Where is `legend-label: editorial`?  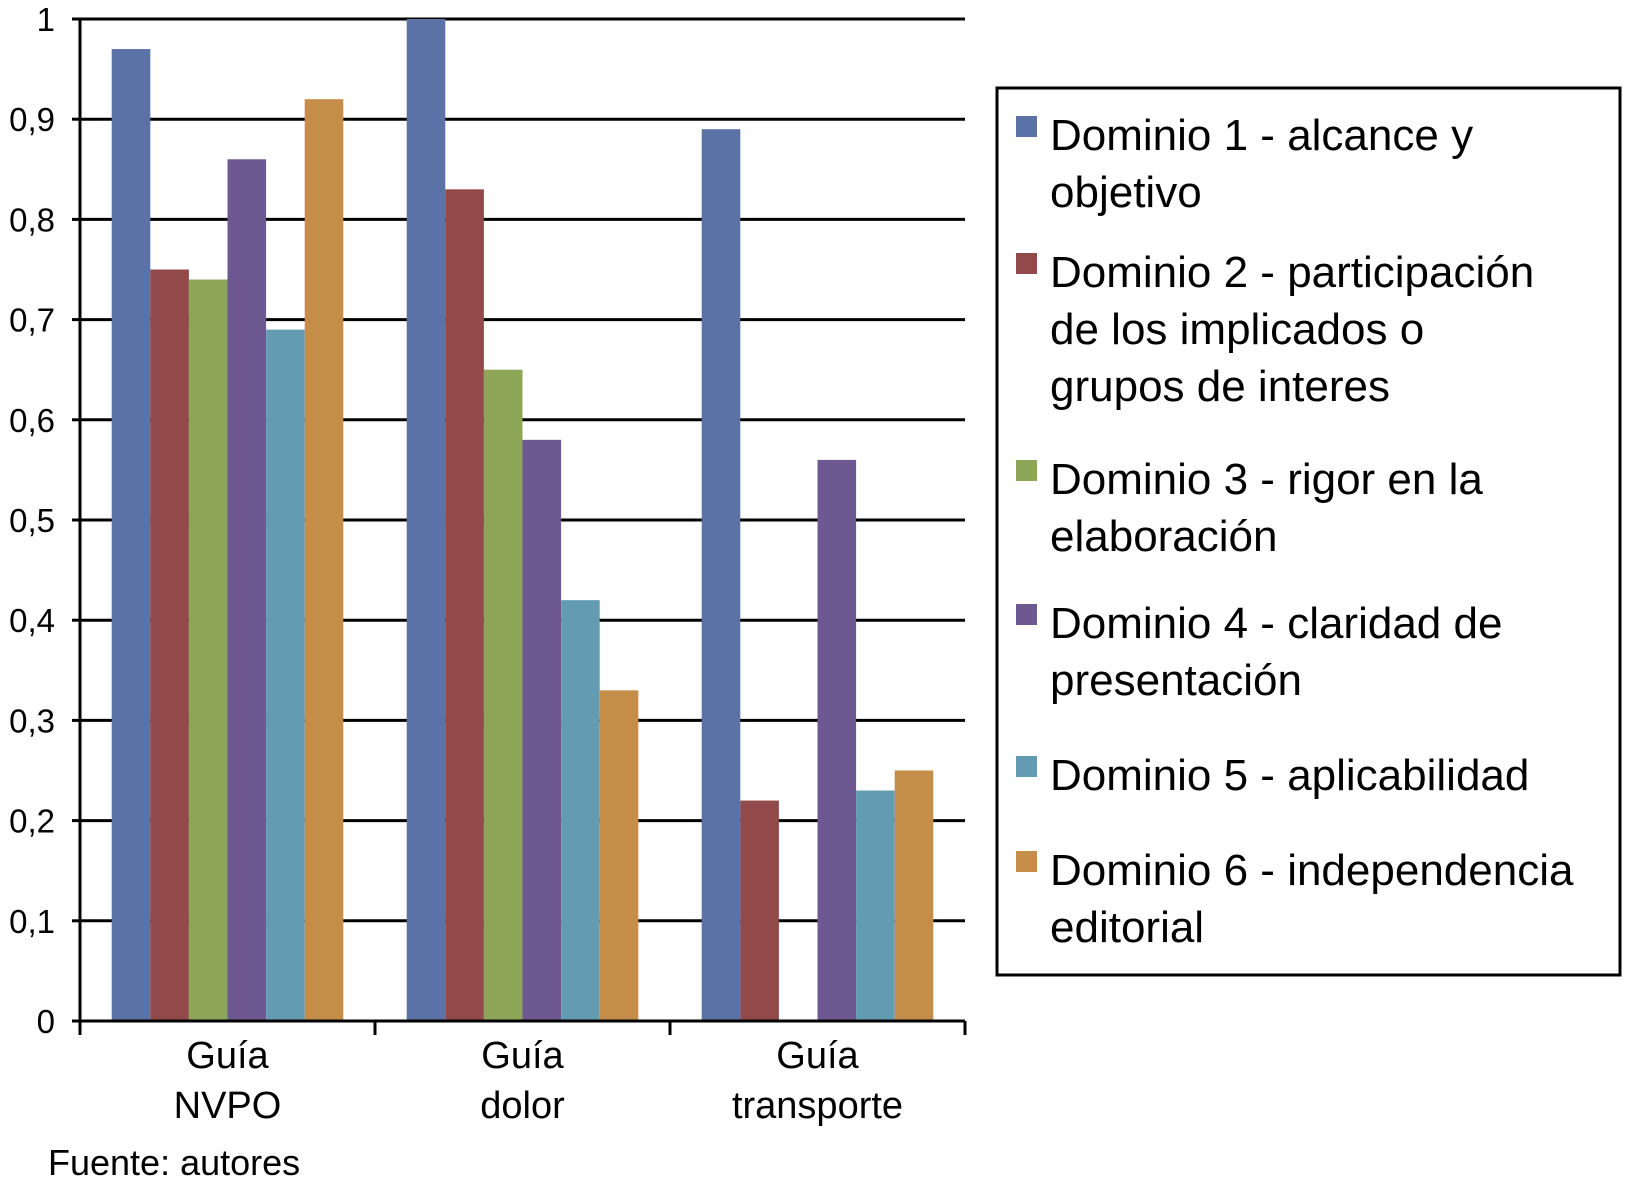 legend-label: editorial is located at coordinates (1127, 927).